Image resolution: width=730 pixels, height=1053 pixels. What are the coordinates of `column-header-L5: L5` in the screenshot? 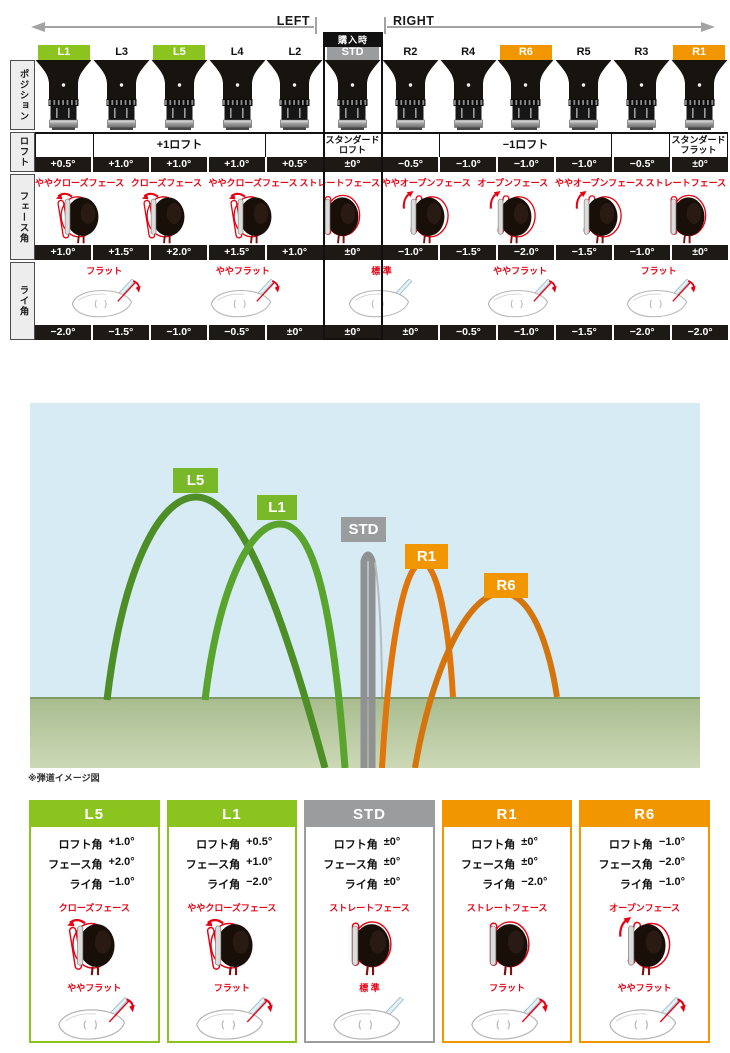 It's located at (180, 52).